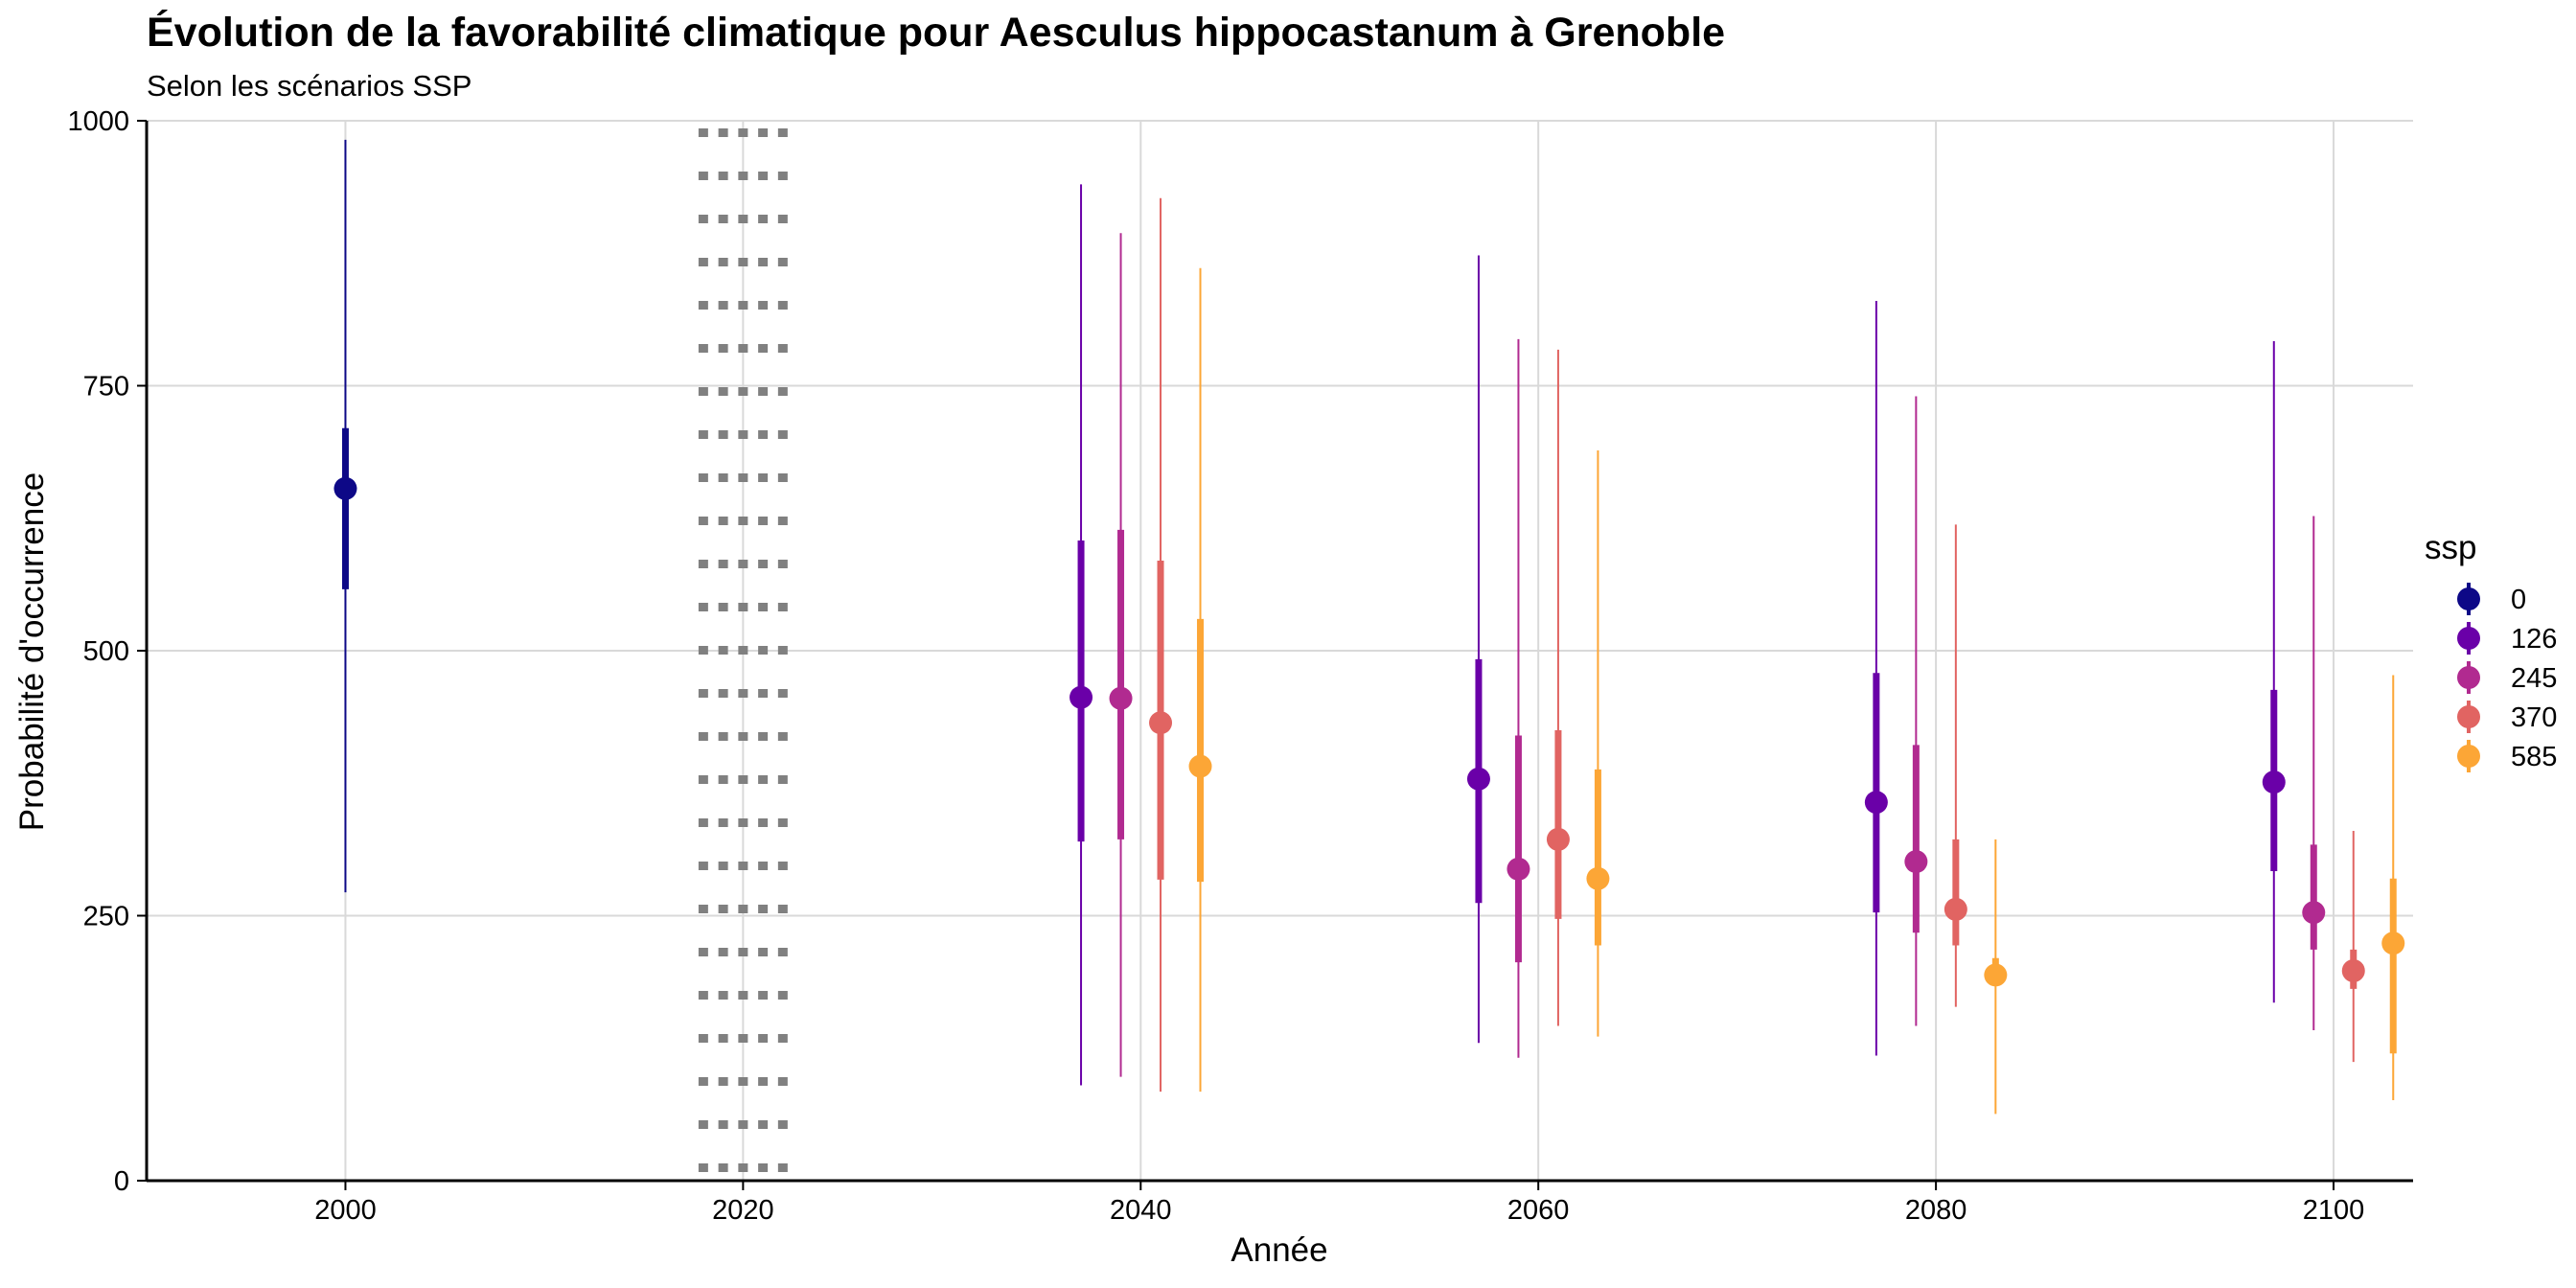  Describe the element at coordinates (1955, 909) in the screenshot. I see `point-370-2081` at that location.